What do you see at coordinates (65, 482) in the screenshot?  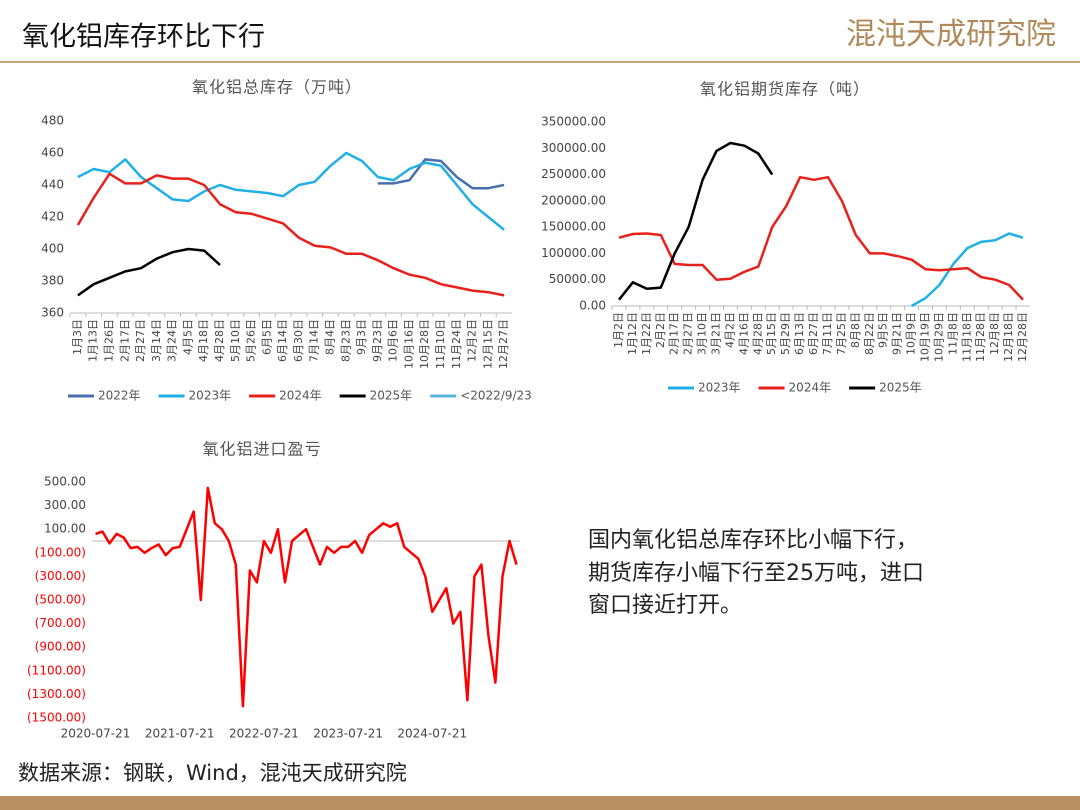 I see `y-tick-label: 500.00` at bounding box center [65, 482].